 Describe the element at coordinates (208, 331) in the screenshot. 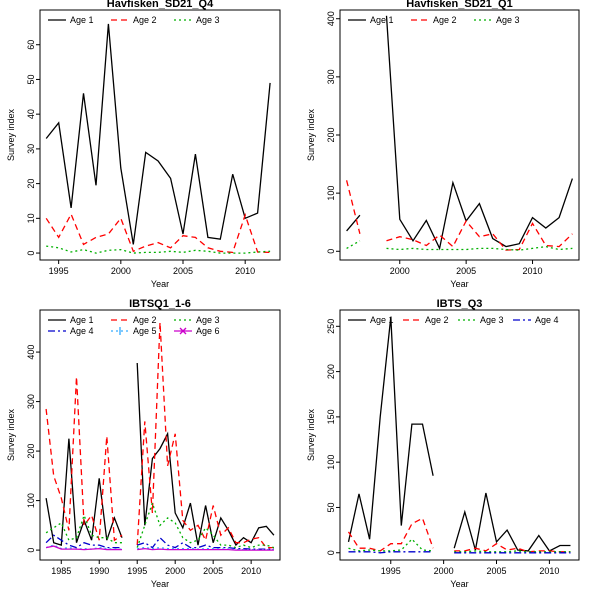

I see `legend-label-age-6: Age 6` at that location.